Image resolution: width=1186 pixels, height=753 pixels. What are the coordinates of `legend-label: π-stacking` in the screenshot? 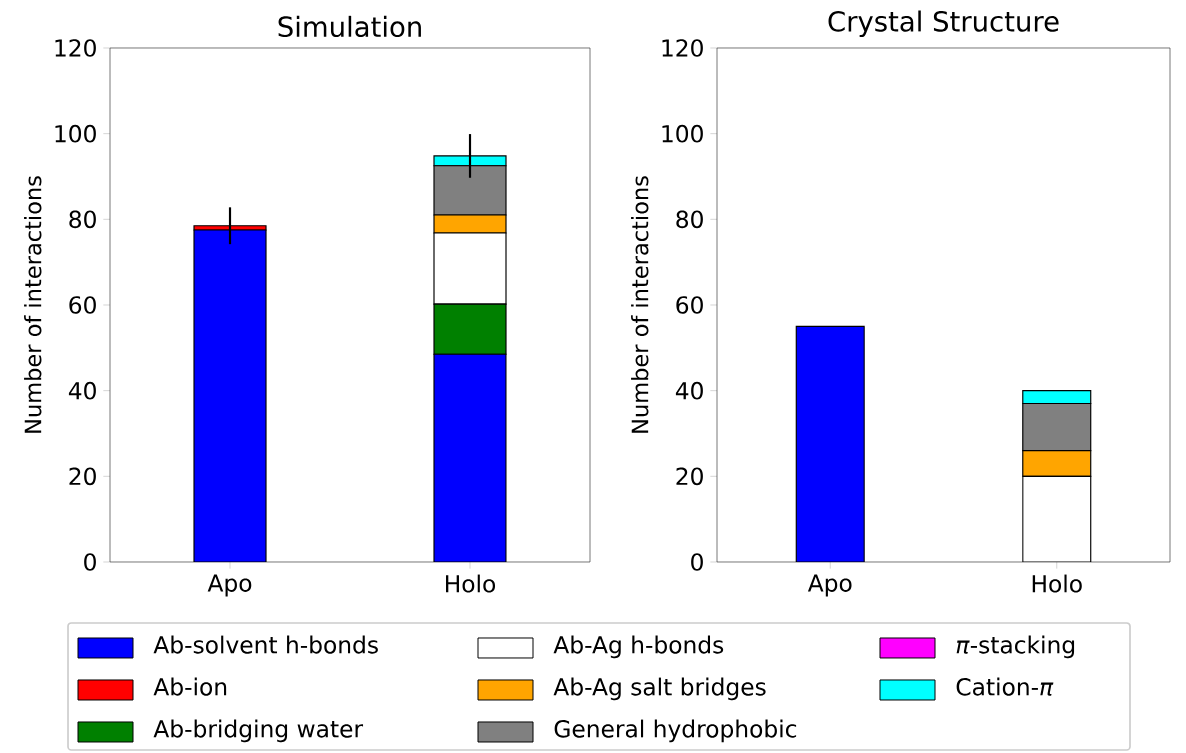 It's located at (1015, 647).